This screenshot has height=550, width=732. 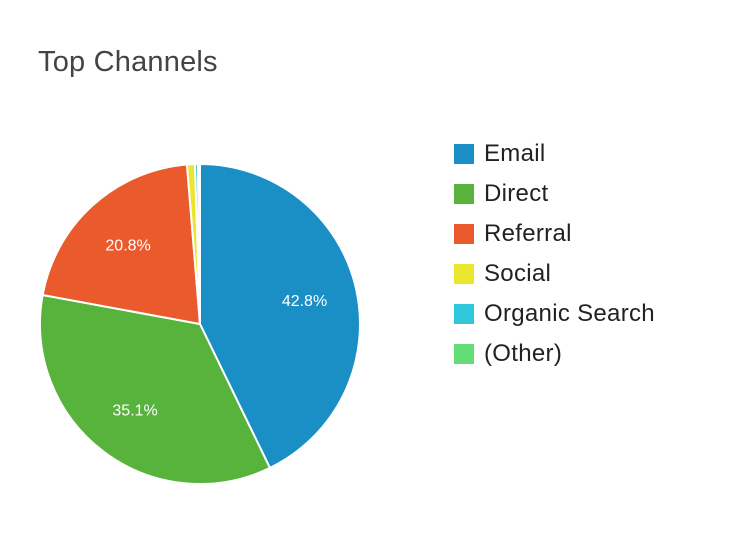 What do you see at coordinates (516, 193) in the screenshot?
I see `legend-label: Direct` at bounding box center [516, 193].